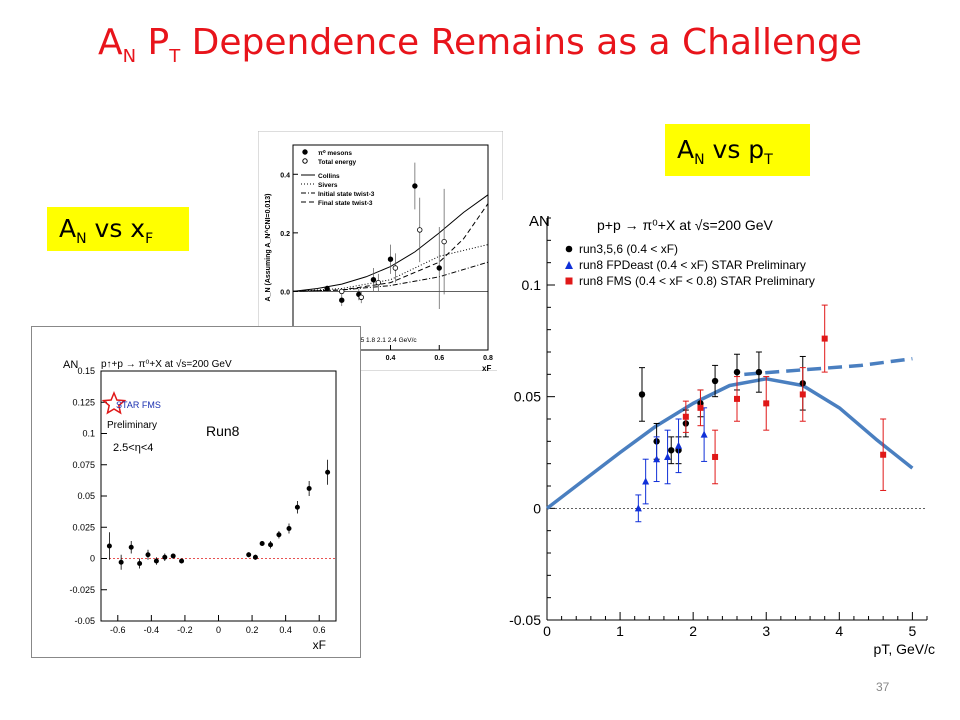  What do you see at coordinates (693, 631) in the screenshot?
I see `x-tick-label: 2` at bounding box center [693, 631].